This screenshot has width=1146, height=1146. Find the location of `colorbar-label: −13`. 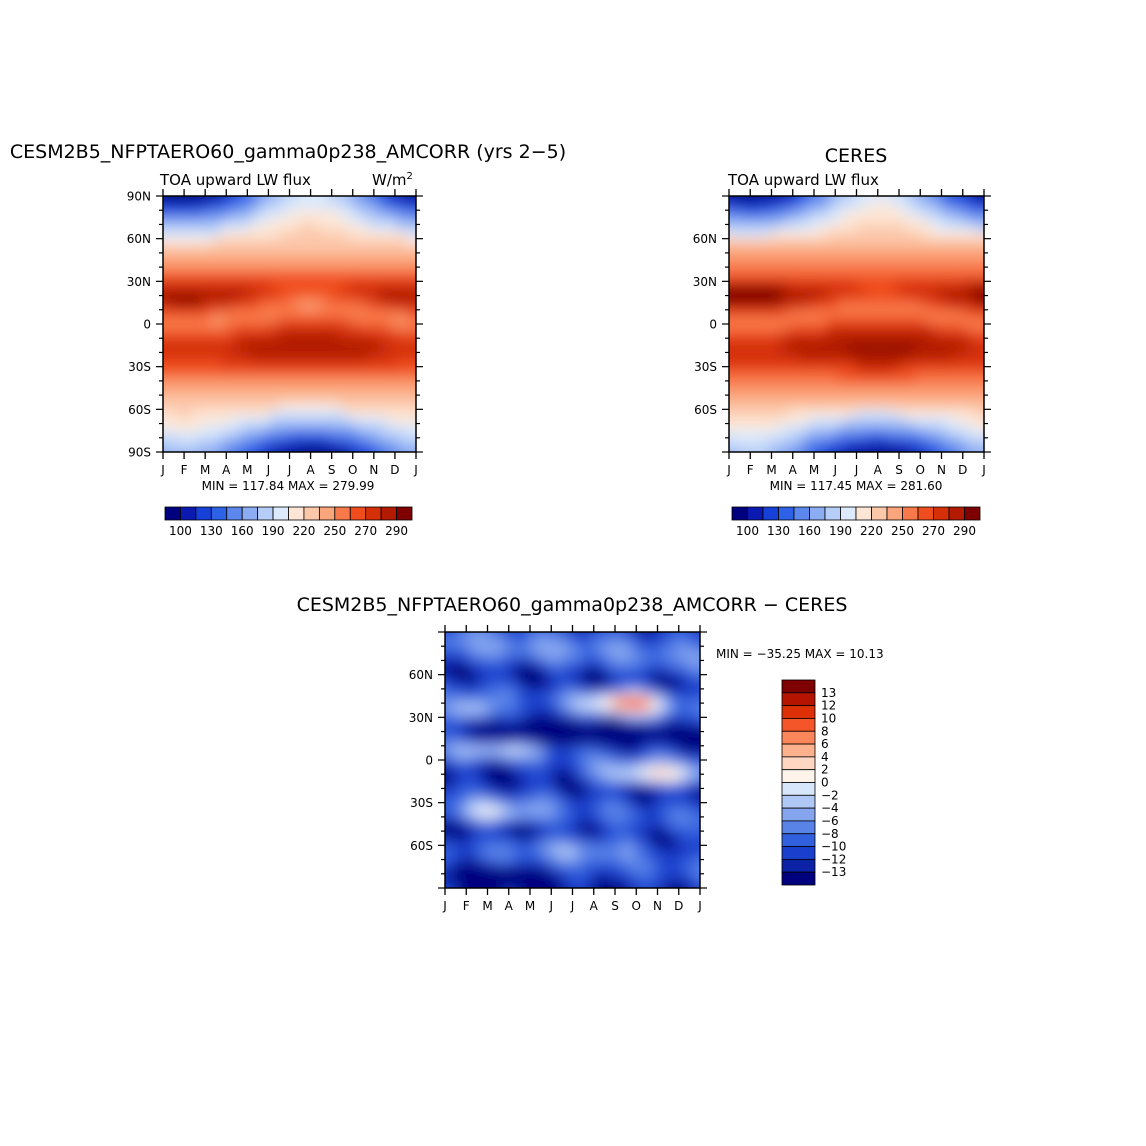

colorbar-label: −13 is located at coordinates (833, 872).